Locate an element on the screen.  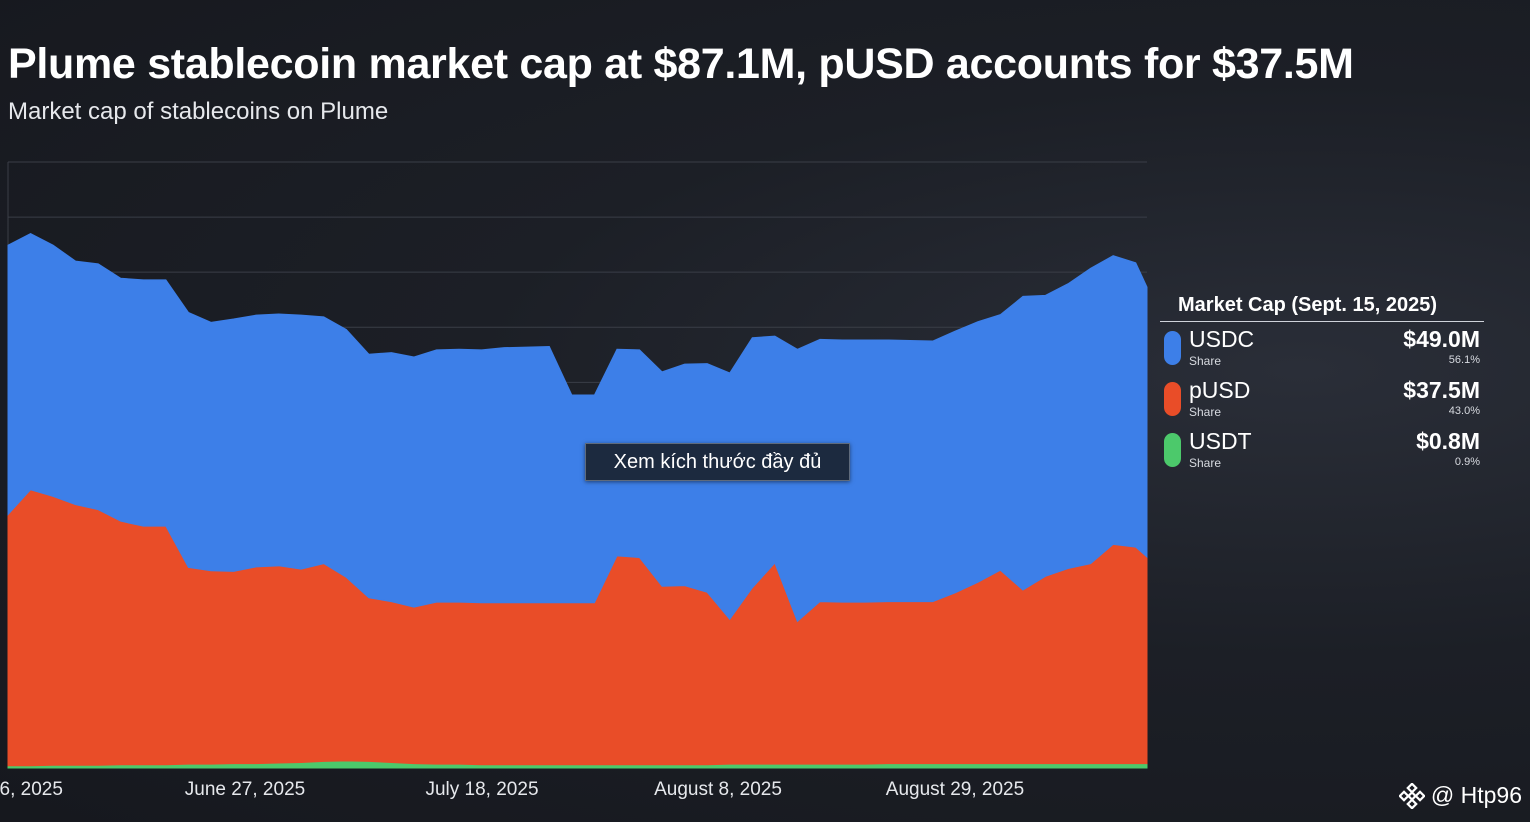
watermark: @ Htp96 is located at coordinates (1460, 795).